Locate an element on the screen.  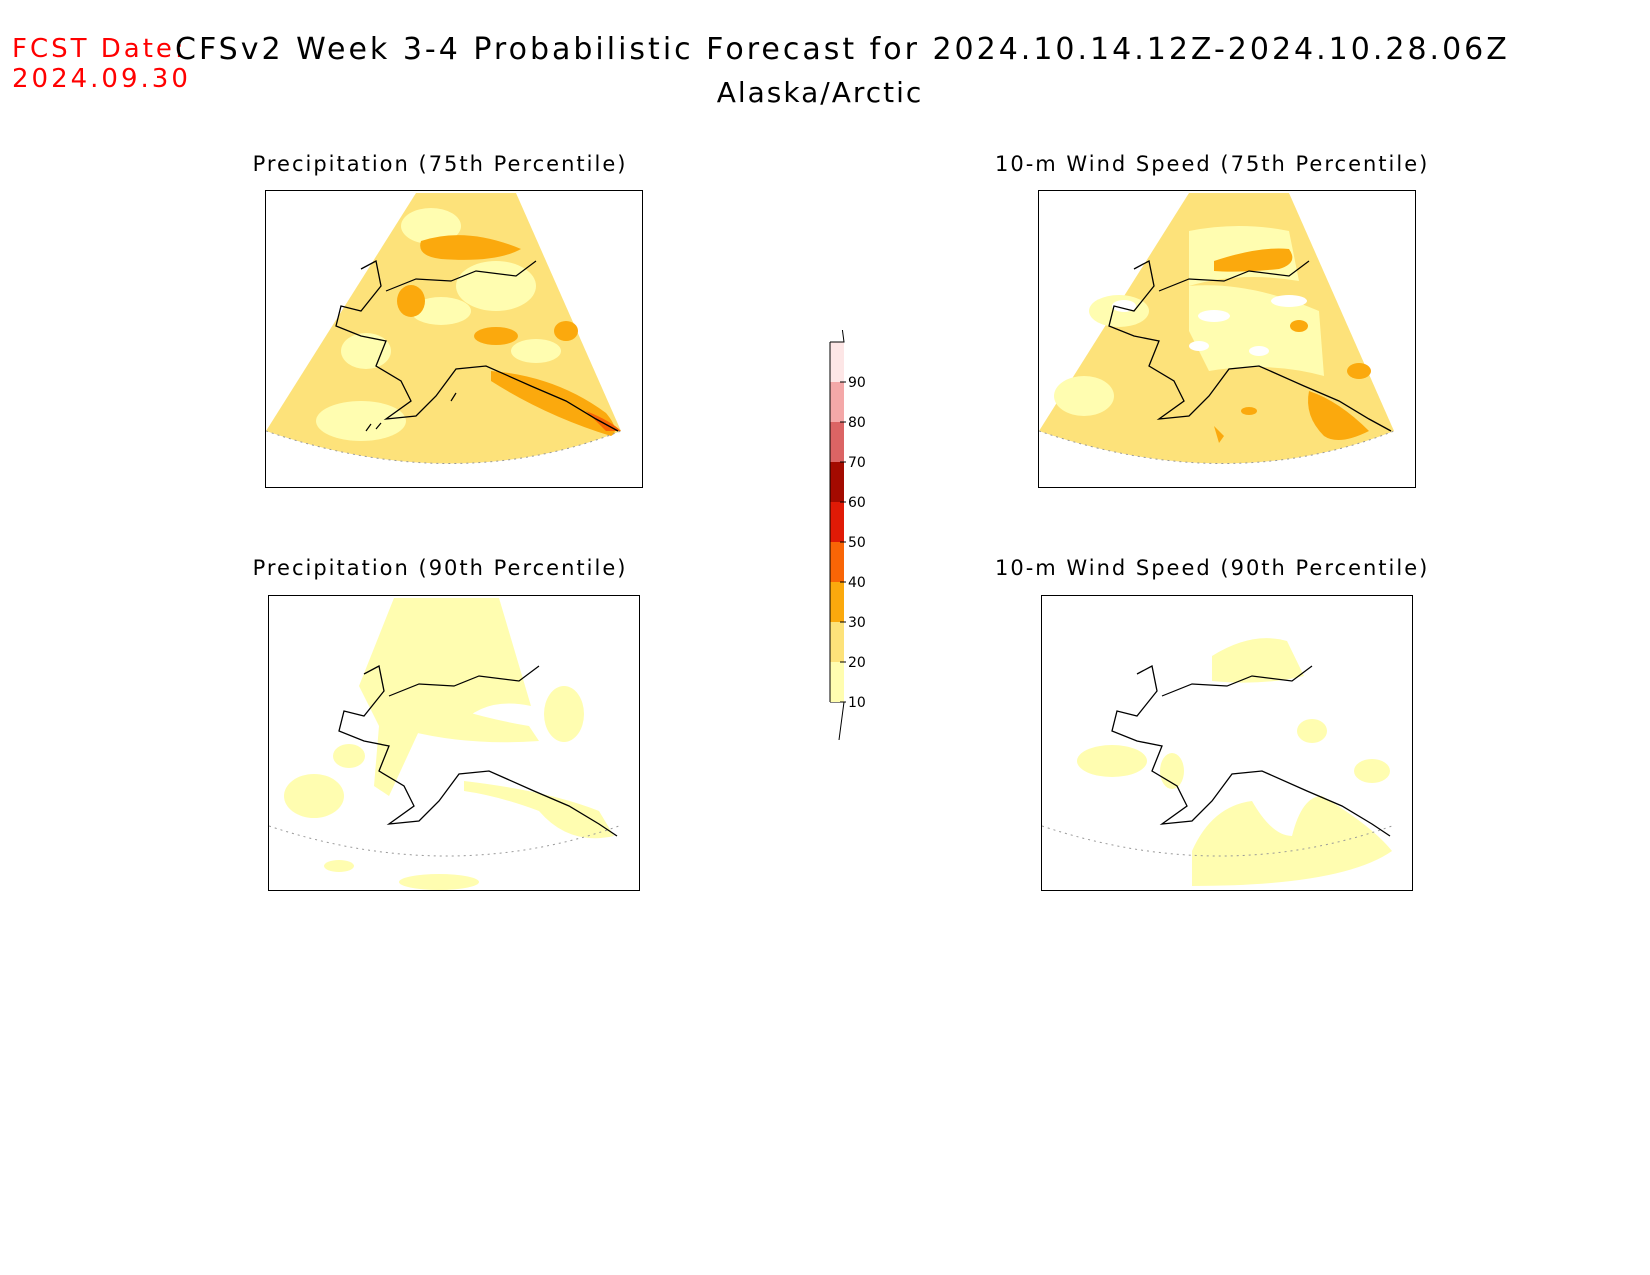
panel-title-wind-75: 10-m Wind Speed (75th Percentile) is located at coordinates (1212, 164).